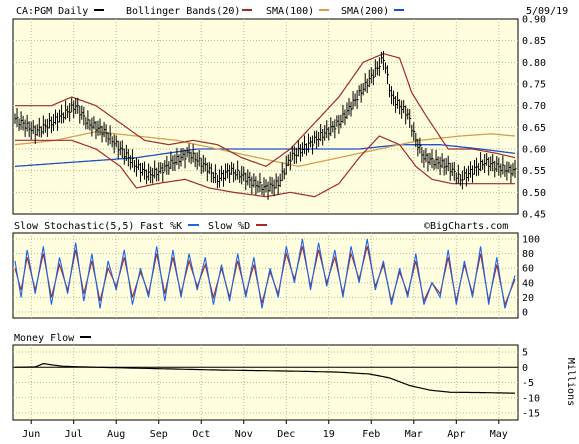 The height and width of the screenshot is (444, 579). Describe the element at coordinates (265, 155) in the screenshot. I see `sma200-line` at that location.